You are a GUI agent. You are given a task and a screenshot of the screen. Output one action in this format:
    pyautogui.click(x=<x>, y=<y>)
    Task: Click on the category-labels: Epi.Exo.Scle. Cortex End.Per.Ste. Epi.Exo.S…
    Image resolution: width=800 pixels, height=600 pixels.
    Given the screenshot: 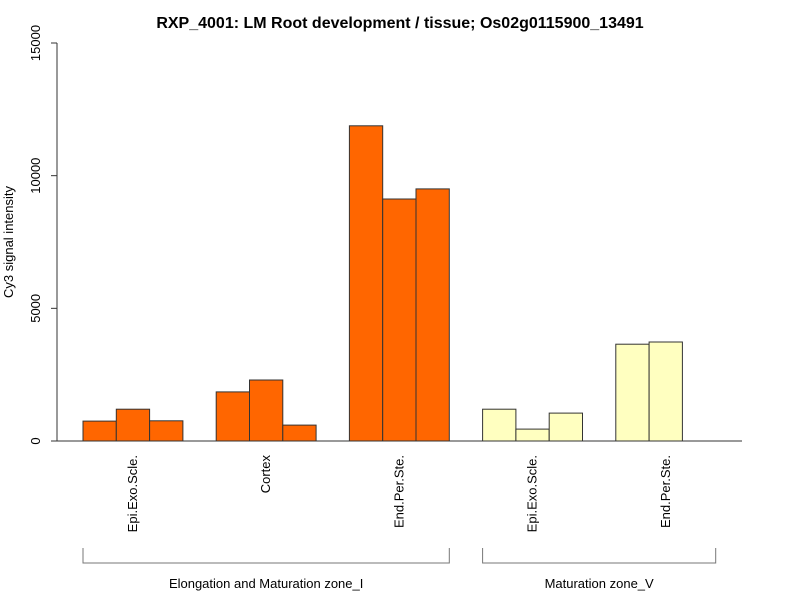 What is the action you would take?
    pyautogui.click(x=399, y=494)
    